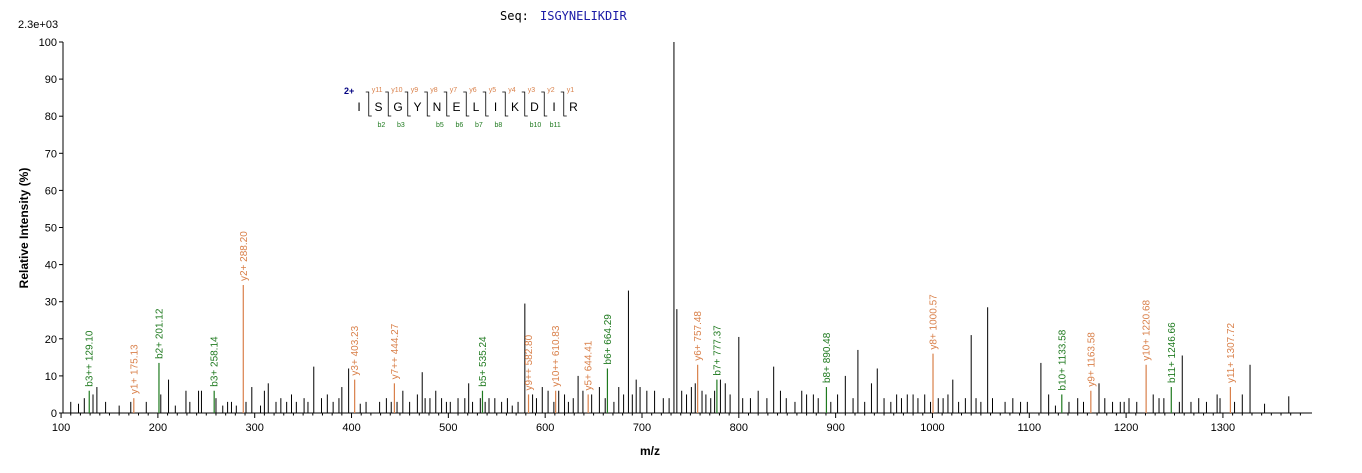 The image size is (1362, 473). What do you see at coordinates (512, 90) in the screenshot?
I see `y-ion-marker: y4` at bounding box center [512, 90].